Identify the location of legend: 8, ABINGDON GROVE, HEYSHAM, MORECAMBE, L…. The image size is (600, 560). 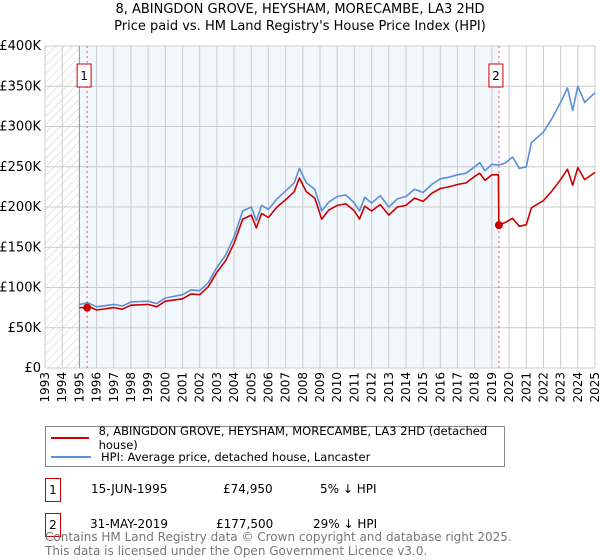
(275, 445).